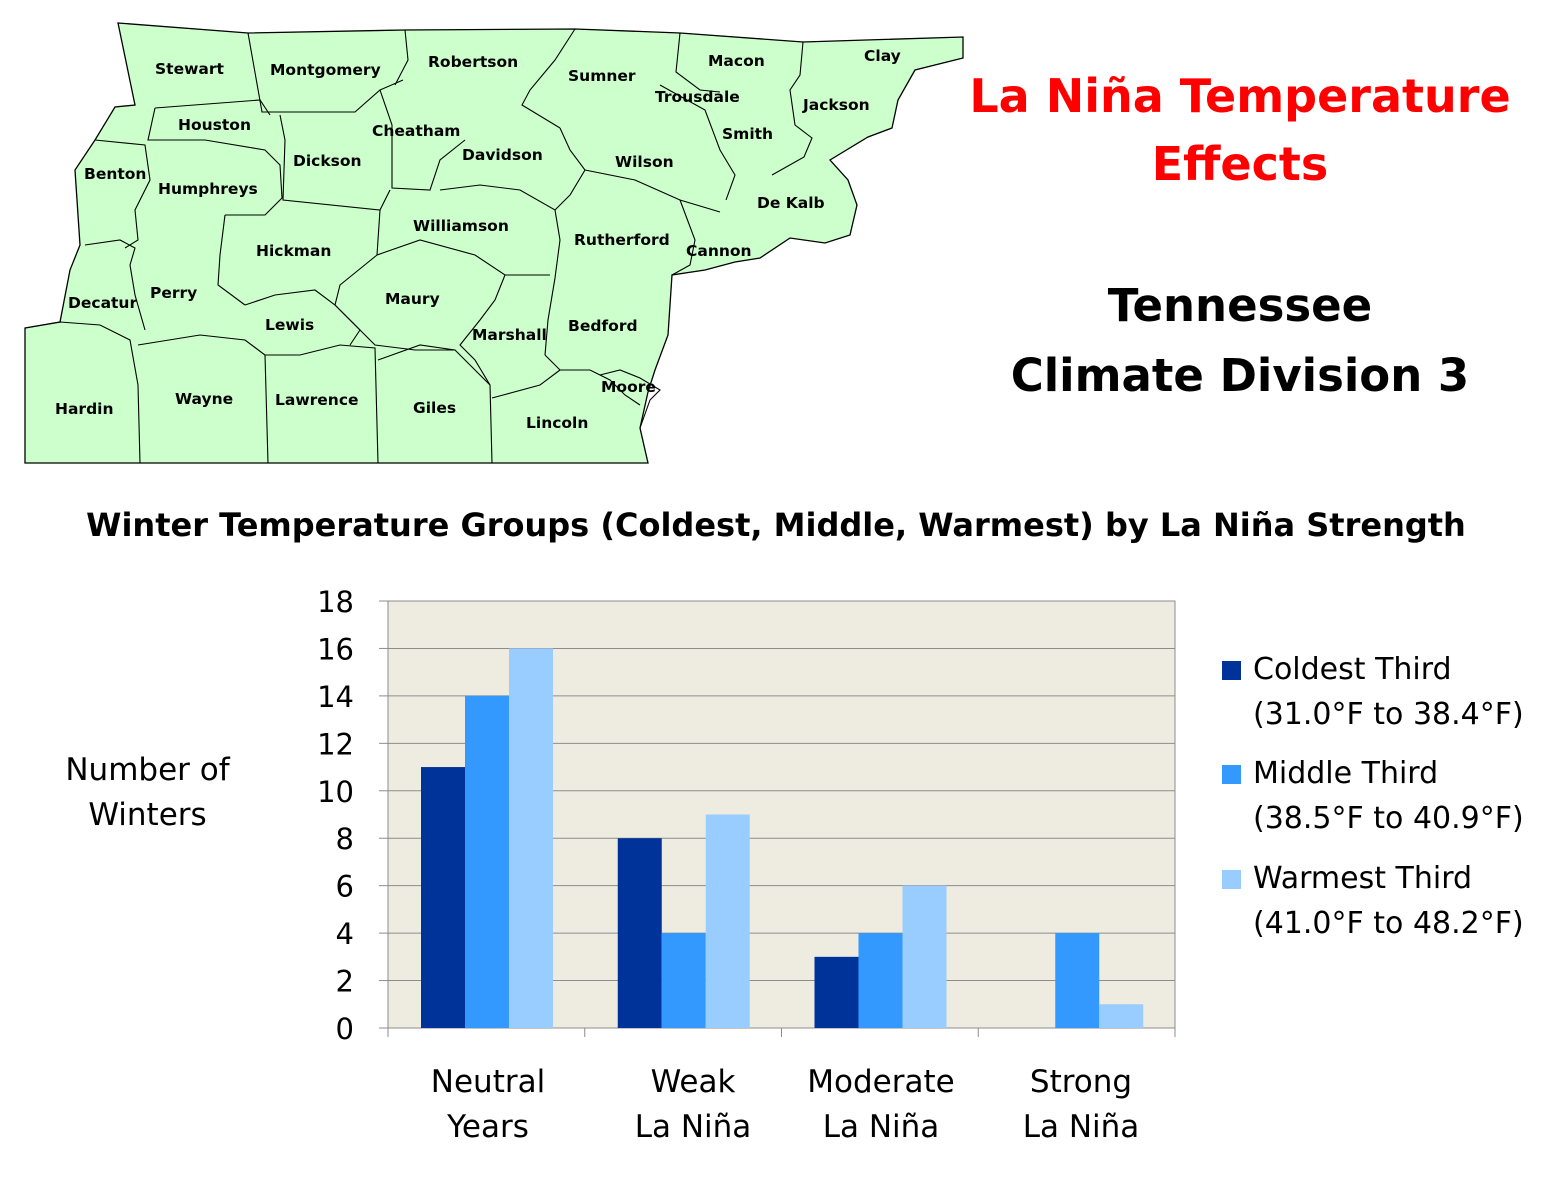 Image resolution: width=1565 pixels, height=1177 pixels. Describe the element at coordinates (147, 815) in the screenshot. I see `y-axis-label-line2: Winters` at that location.